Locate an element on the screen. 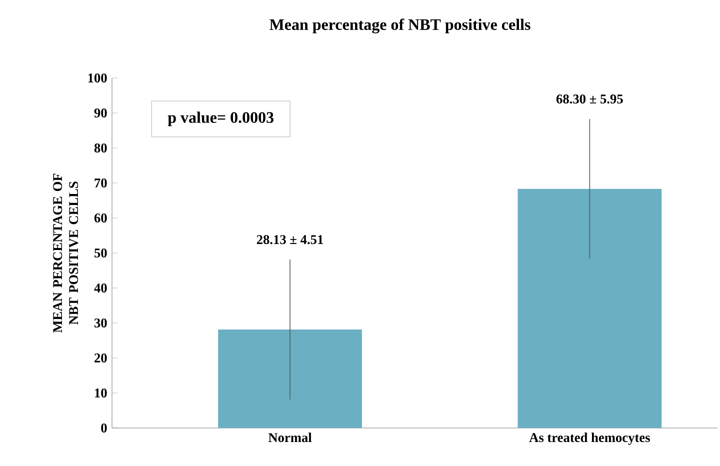 The image size is (720, 466). y-tick-label: 0 is located at coordinates (104, 427).